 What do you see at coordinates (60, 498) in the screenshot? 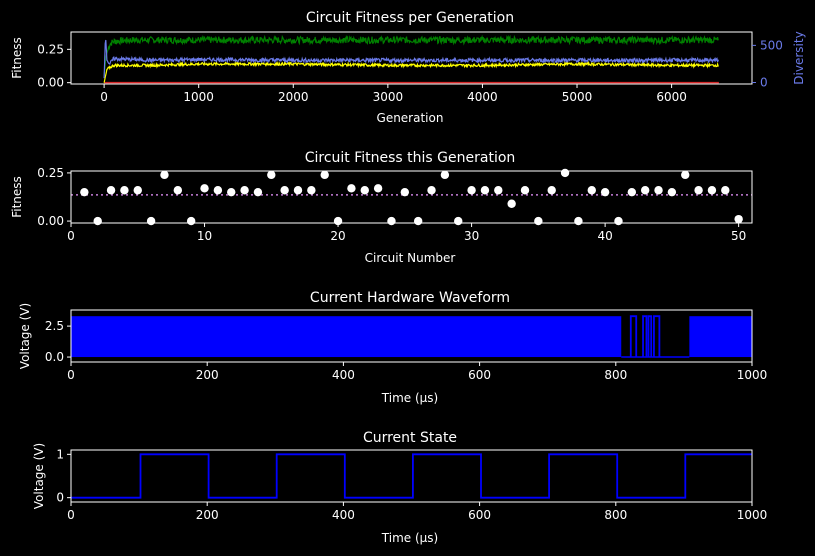
I see `p4-ytick-label: 0` at bounding box center [60, 498].